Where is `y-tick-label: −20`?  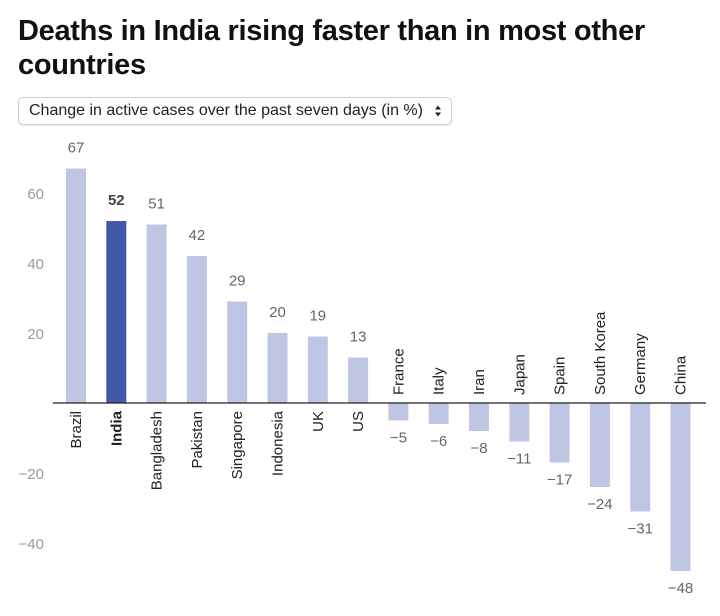 y-tick-label: −20 is located at coordinates (31, 474).